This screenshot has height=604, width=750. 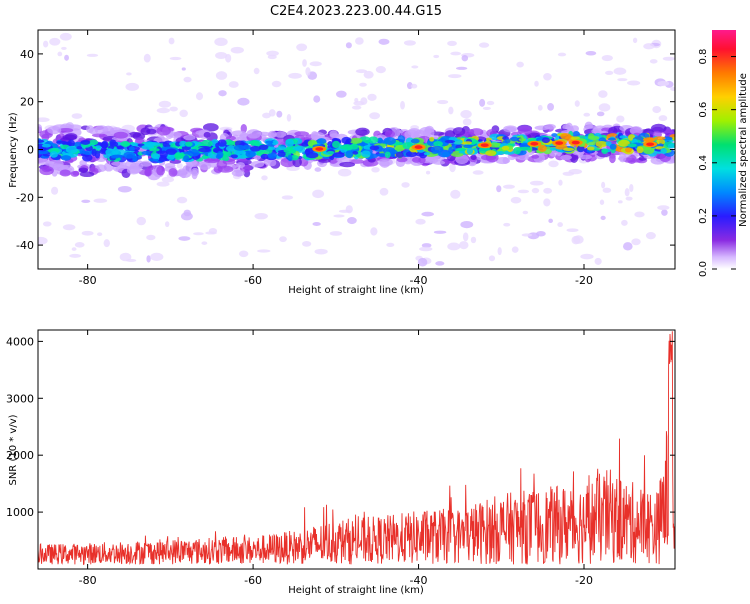 I want to click on y-tick-label: 2000, so click(x=20, y=455).